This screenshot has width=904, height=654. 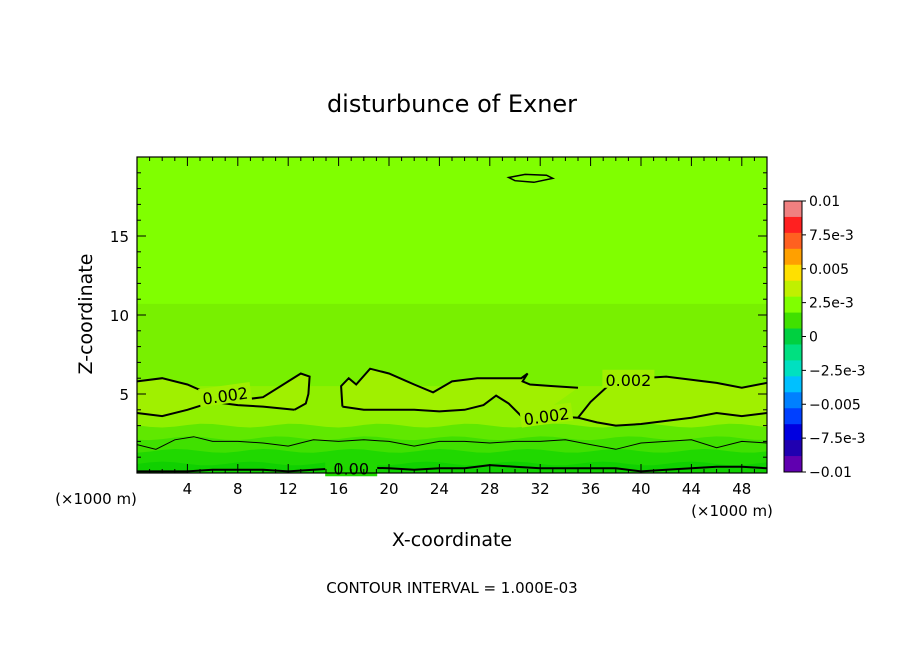 What do you see at coordinates (831, 304) in the screenshot?
I see `colorbar-label: 2.5e-3` at bounding box center [831, 304].